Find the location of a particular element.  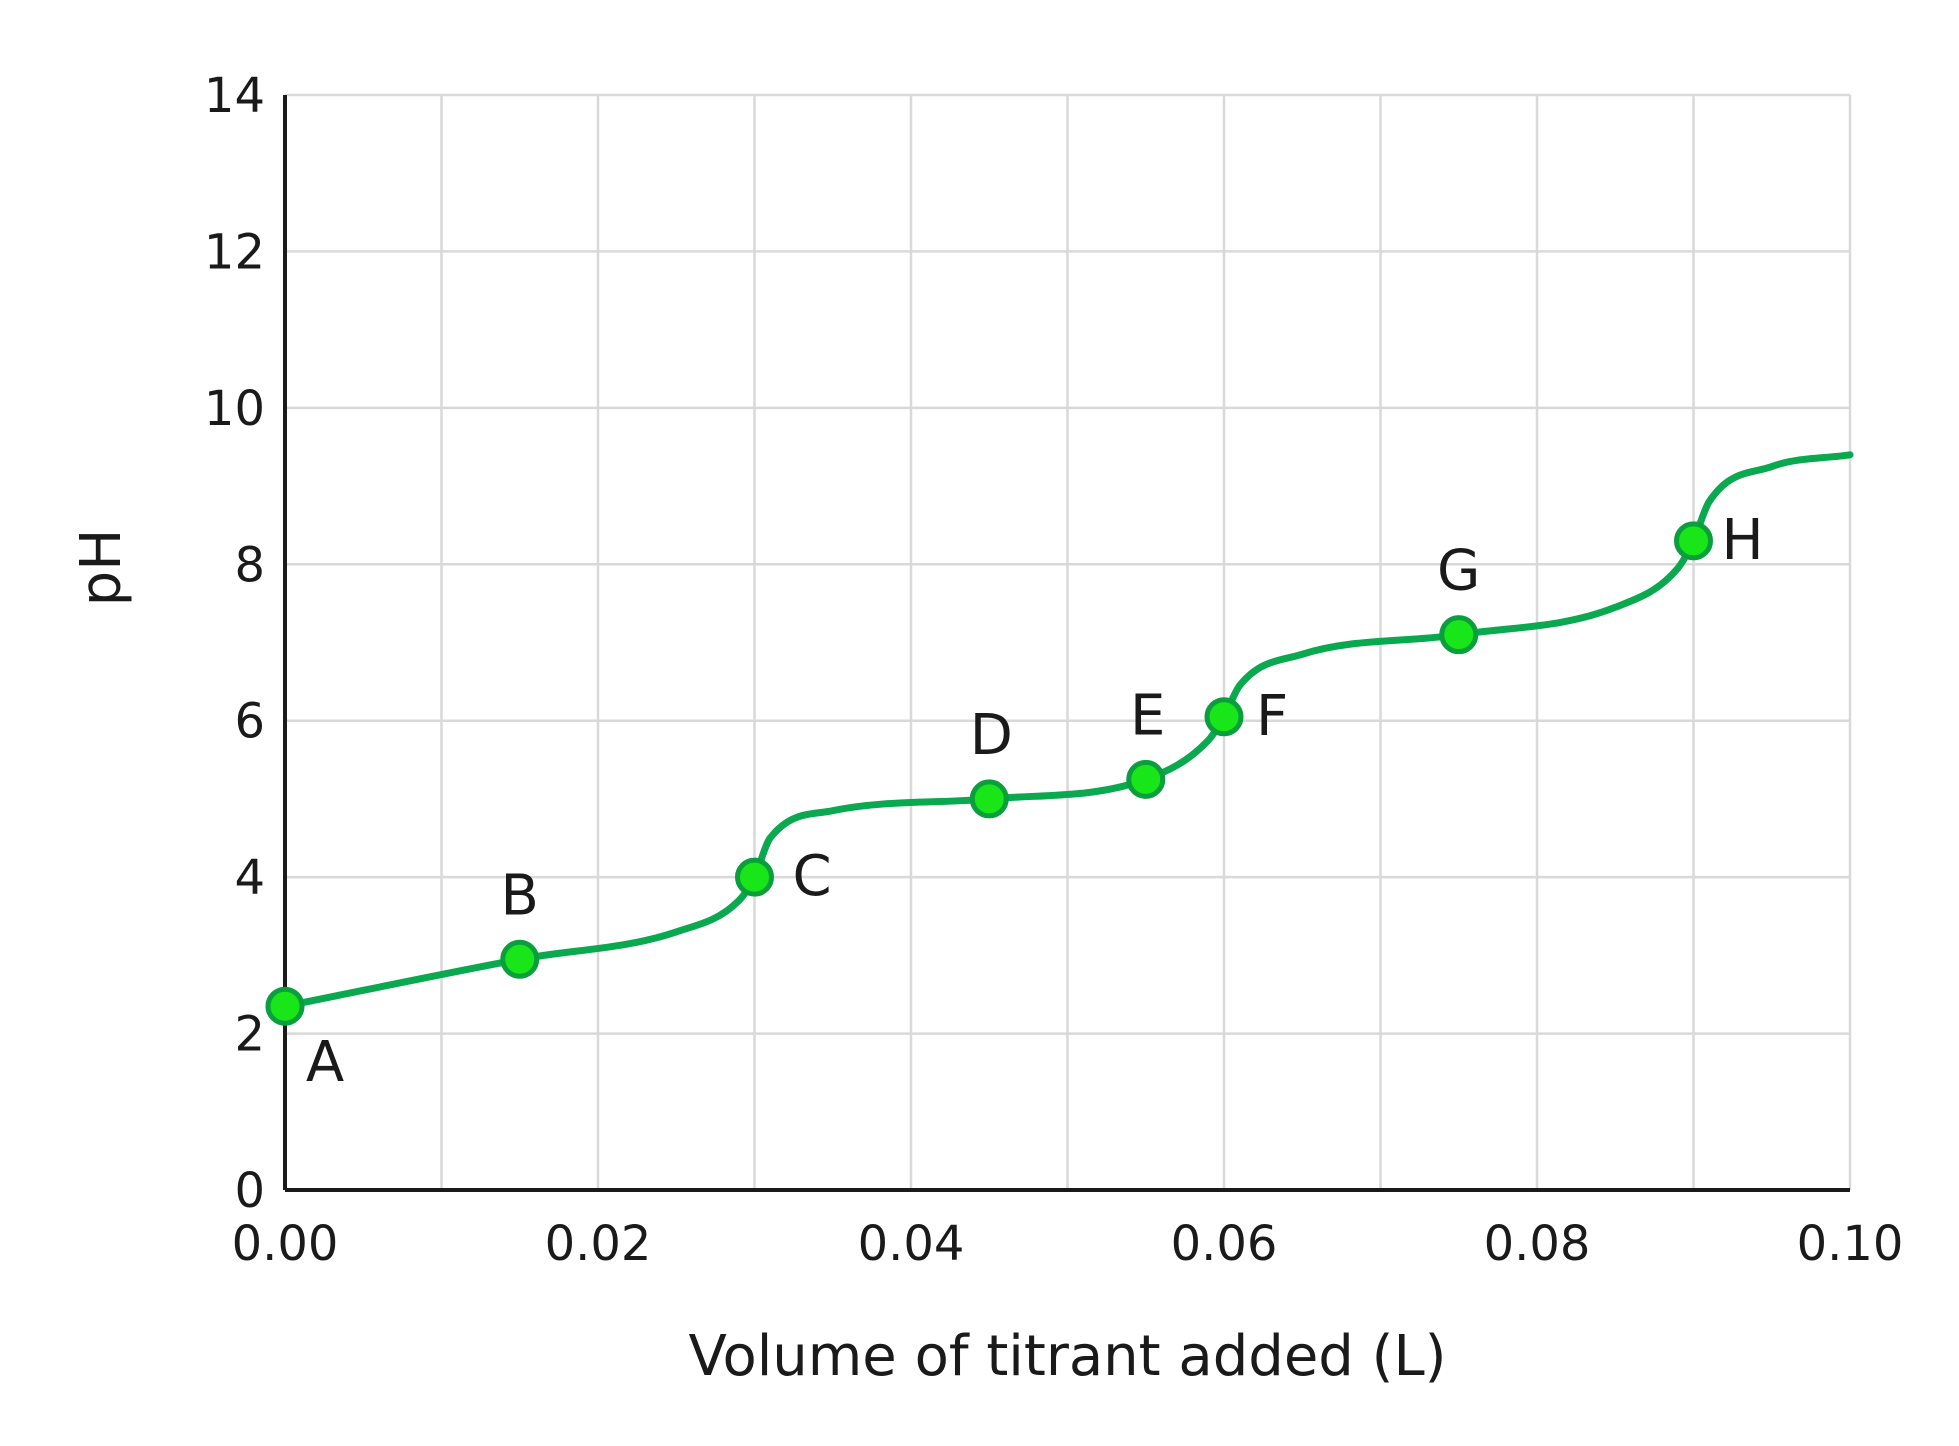

x-axis-title: Volume of titrant added (L) is located at coordinates (1067, 1356).